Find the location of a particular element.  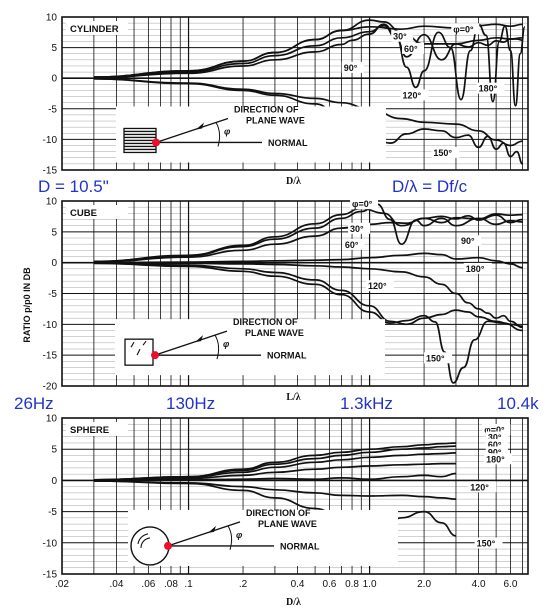

x-tick-label: 0.4 is located at coordinates (298, 584).